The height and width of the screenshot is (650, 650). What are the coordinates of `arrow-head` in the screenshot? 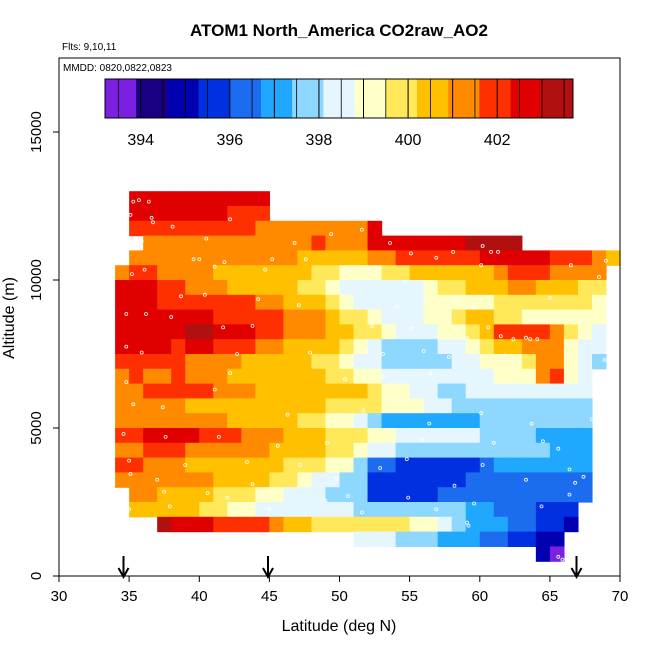 It's located at (268, 573).